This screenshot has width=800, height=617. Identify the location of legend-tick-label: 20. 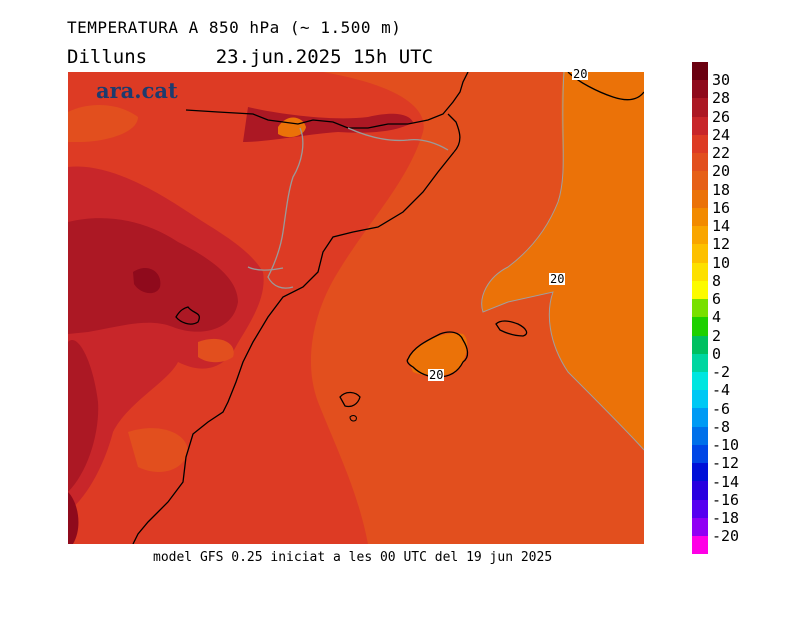
(721, 171).